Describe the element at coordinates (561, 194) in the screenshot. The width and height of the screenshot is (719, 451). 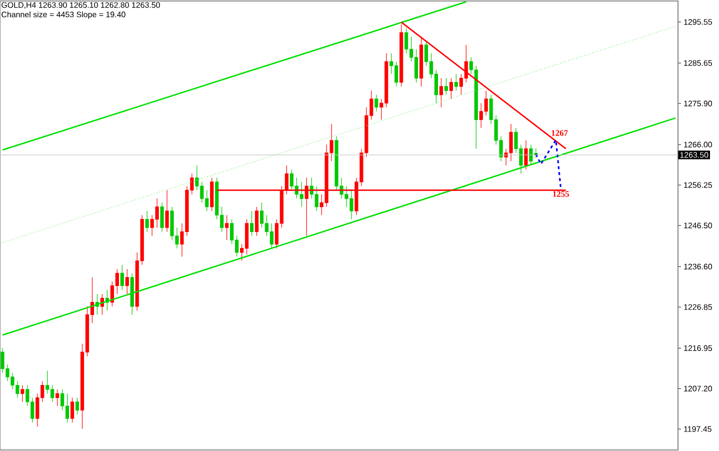
I see `annotation: 1255` at that location.